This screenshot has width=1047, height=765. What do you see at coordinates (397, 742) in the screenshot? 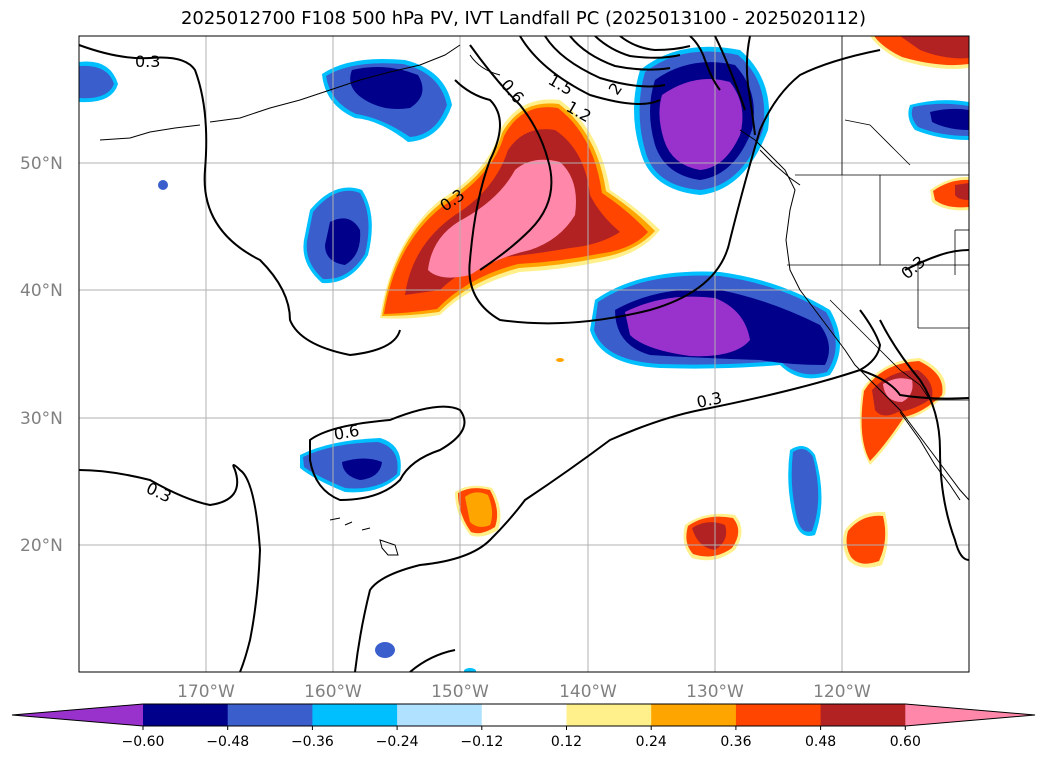
I see `colorbar-tick-label: −0.24` at bounding box center [397, 742].